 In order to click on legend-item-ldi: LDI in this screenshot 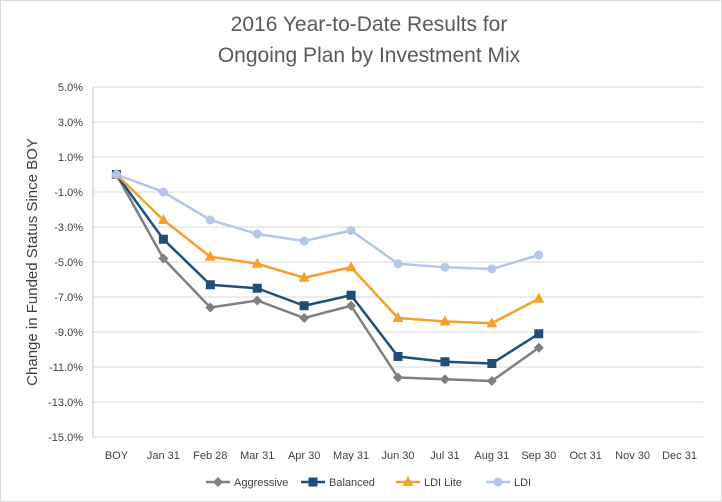, I will do `click(508, 483)`.